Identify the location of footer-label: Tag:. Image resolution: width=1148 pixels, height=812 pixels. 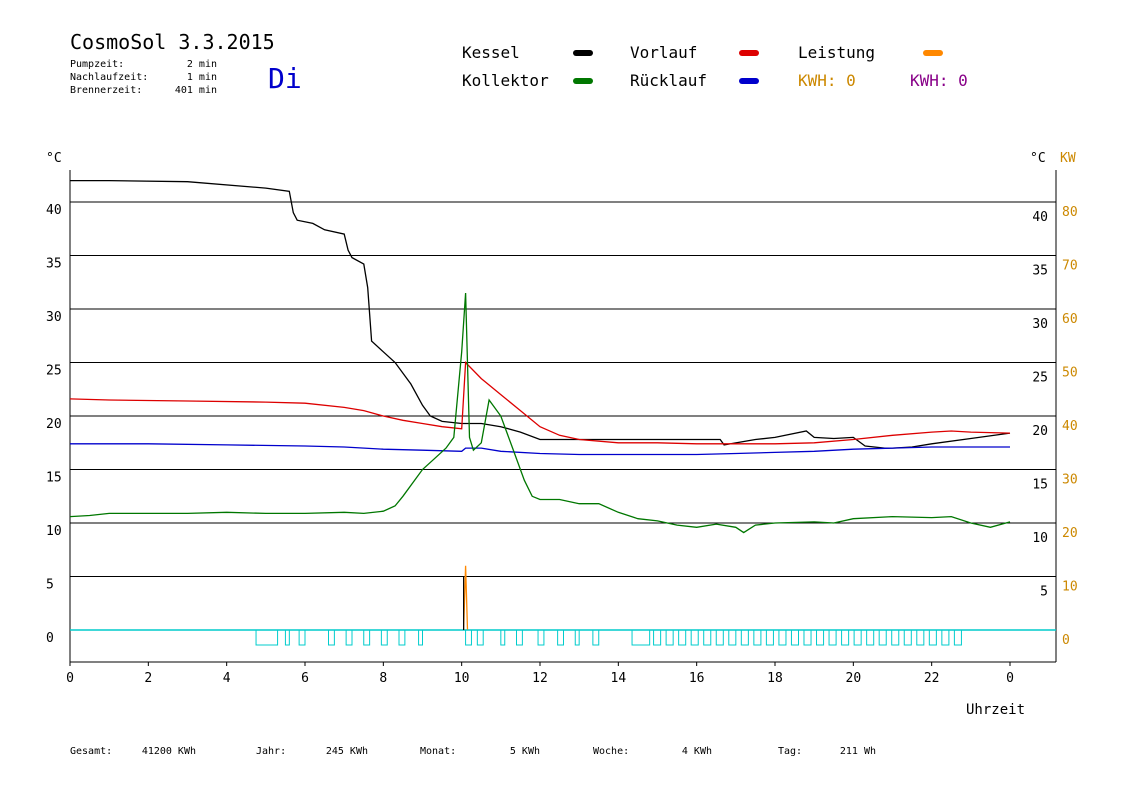
(790, 751).